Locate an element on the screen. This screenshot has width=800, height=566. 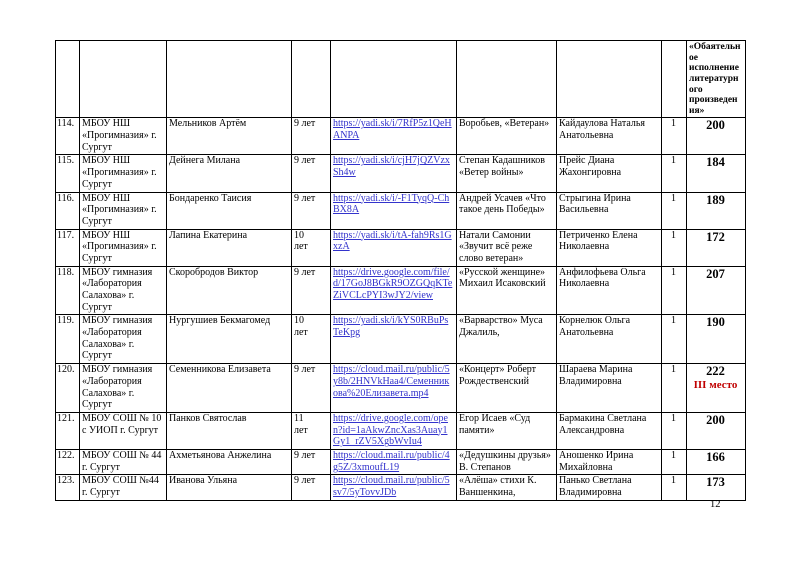
work-cell: «Концерт» Роберт Рождественский is located at coordinates (506, 388).